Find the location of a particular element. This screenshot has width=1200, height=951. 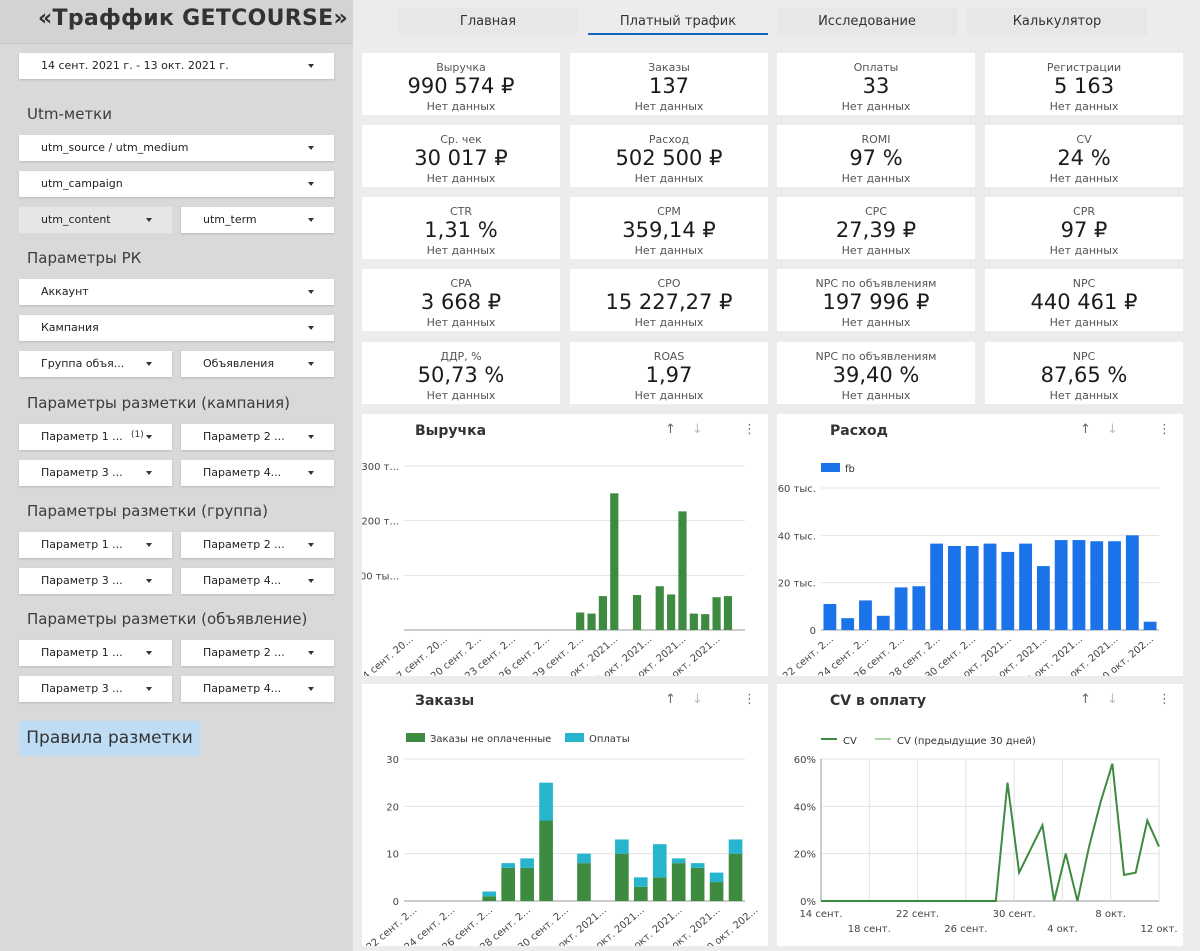

metric-card: ROAS 1,97 Нет данных is located at coordinates (669, 373).